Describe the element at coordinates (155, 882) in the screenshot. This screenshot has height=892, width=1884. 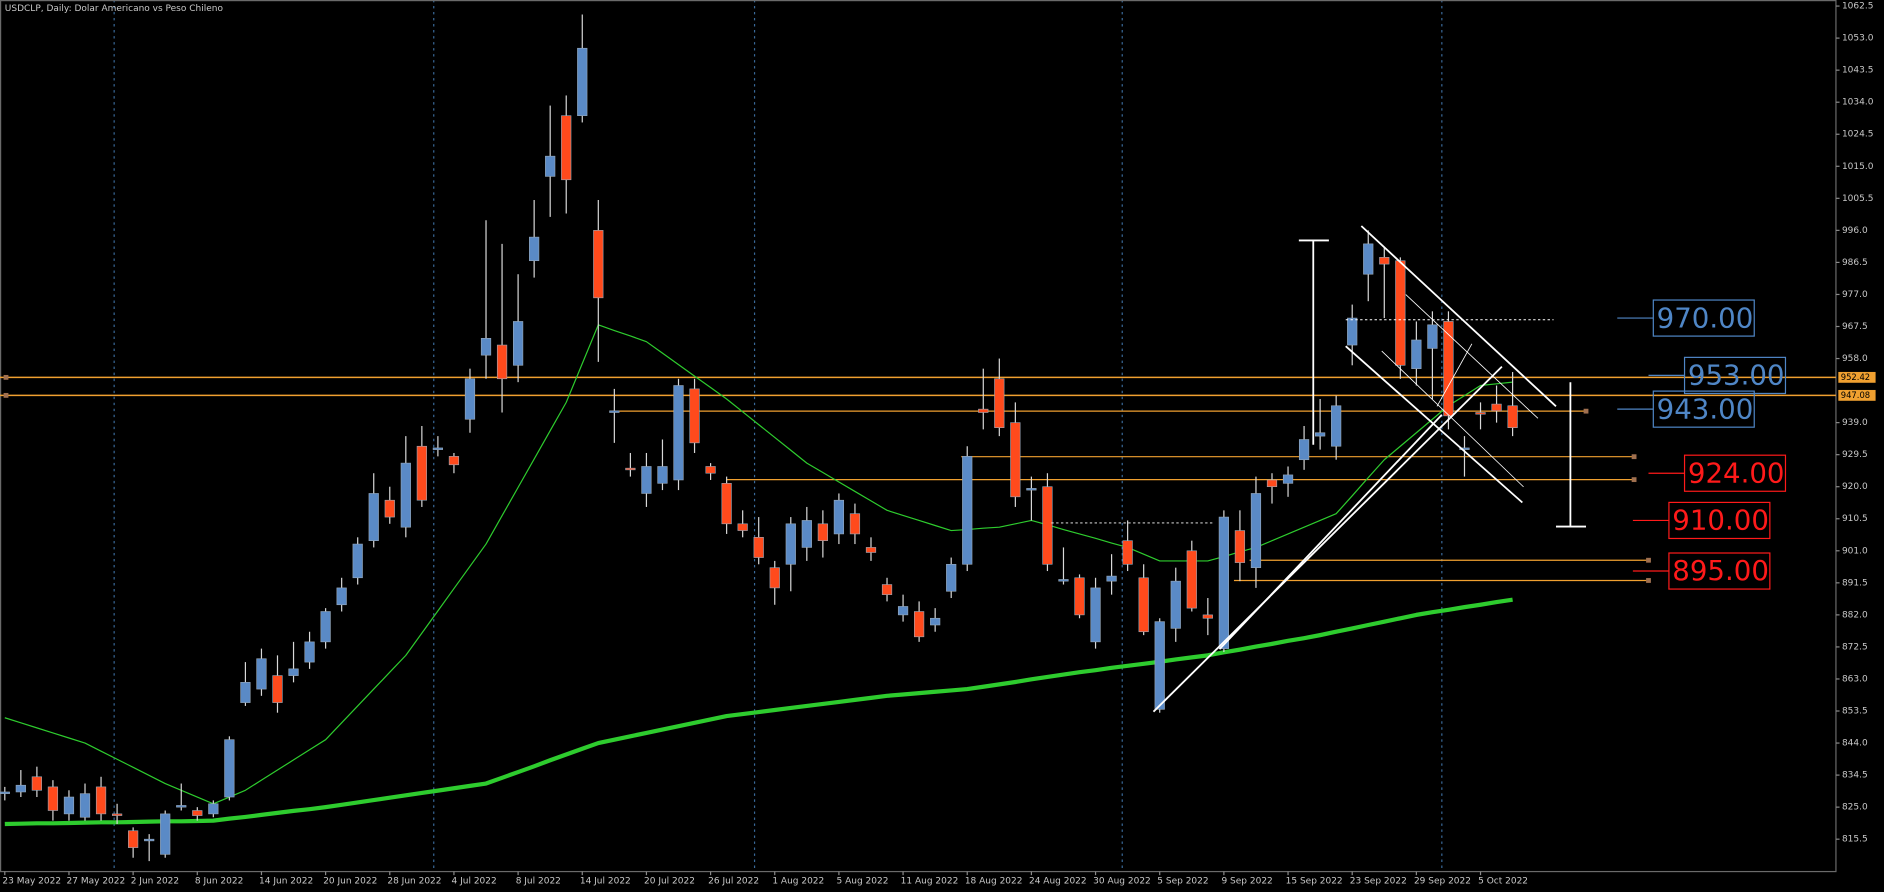
I see `x-tick-label: 2 Jun 2022` at that location.